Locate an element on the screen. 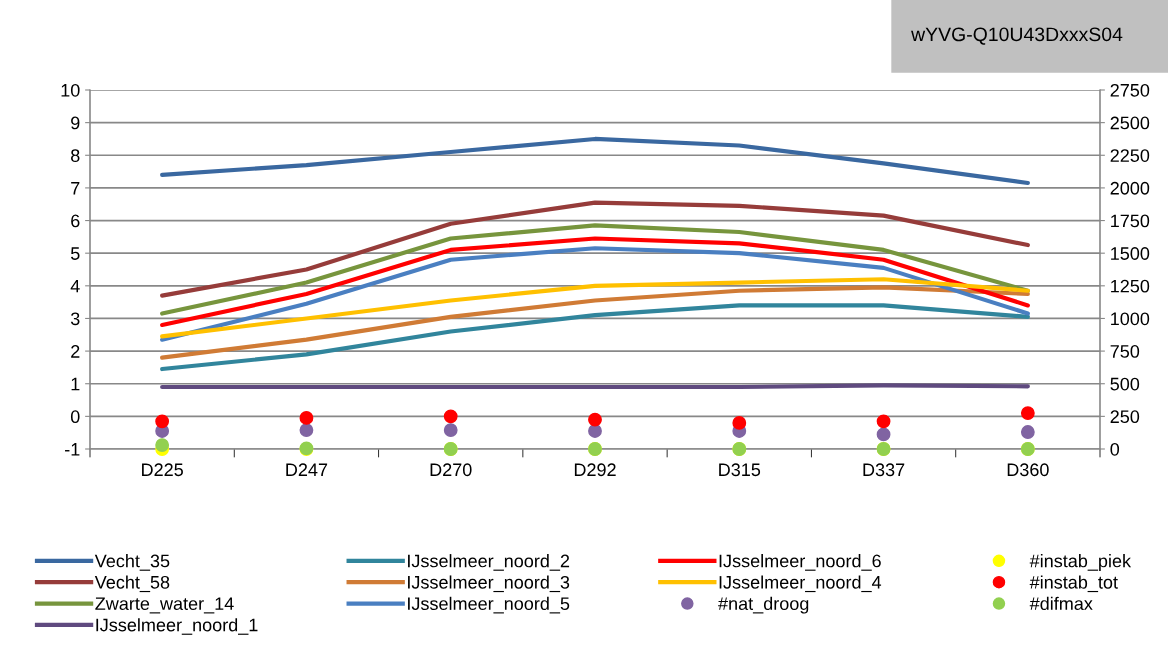  y2-tick-label: 2750 is located at coordinates (1130, 90).